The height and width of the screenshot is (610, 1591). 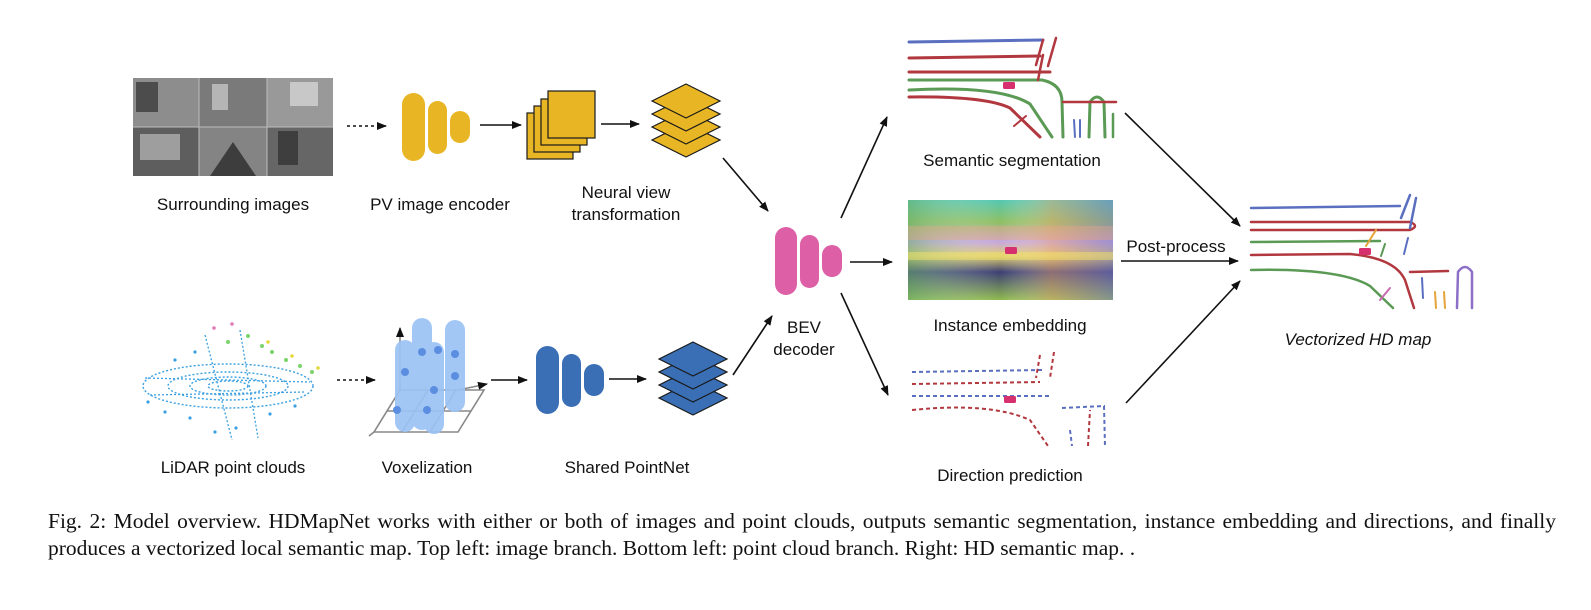 What do you see at coordinates (804, 327) in the screenshot?
I see `bev-decoder-label-line1: BEV` at bounding box center [804, 327].